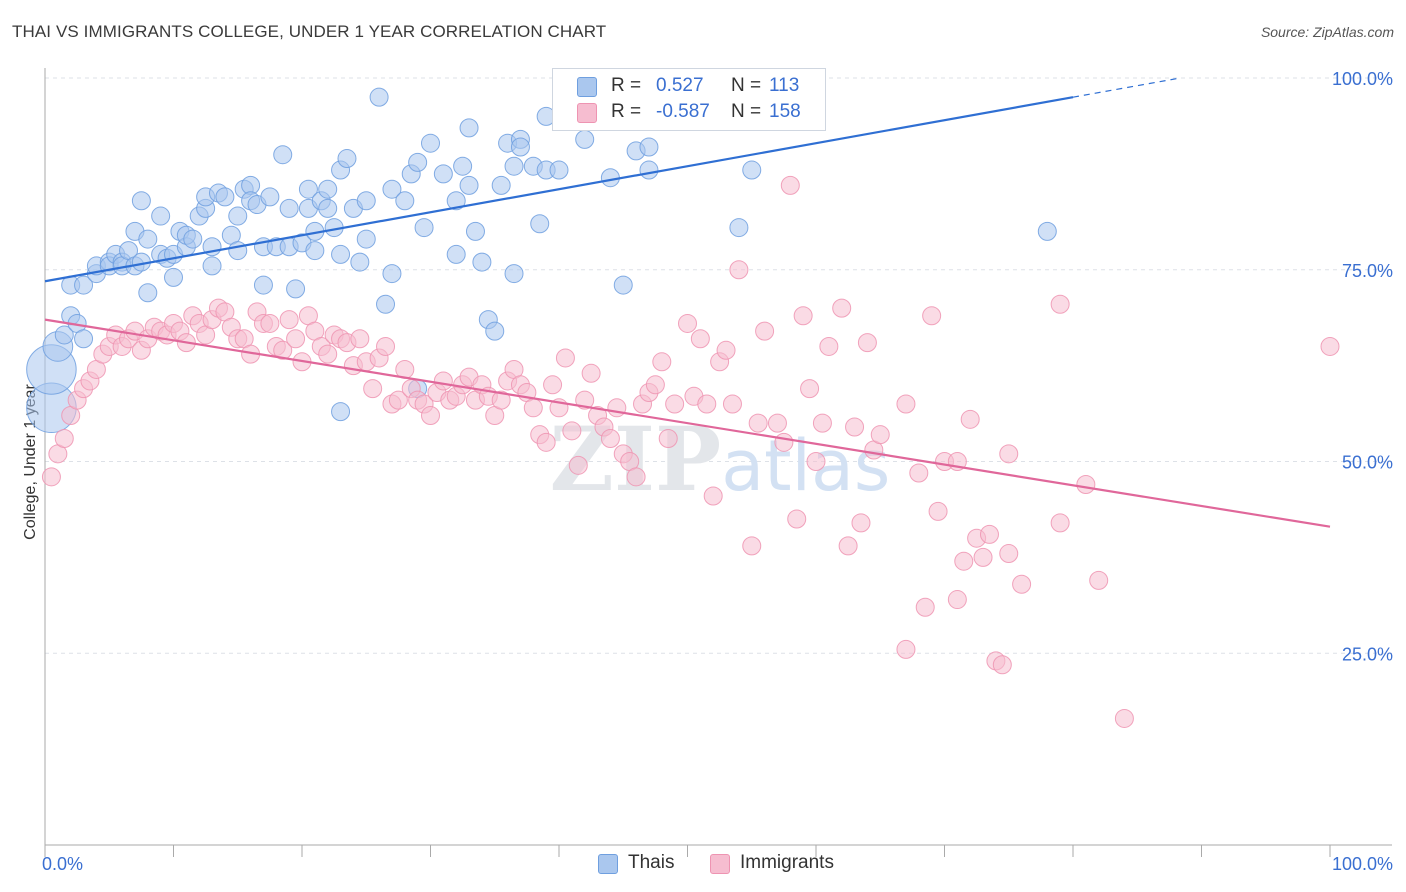  I want to click on trend-line-extension, so click(1126, 87).